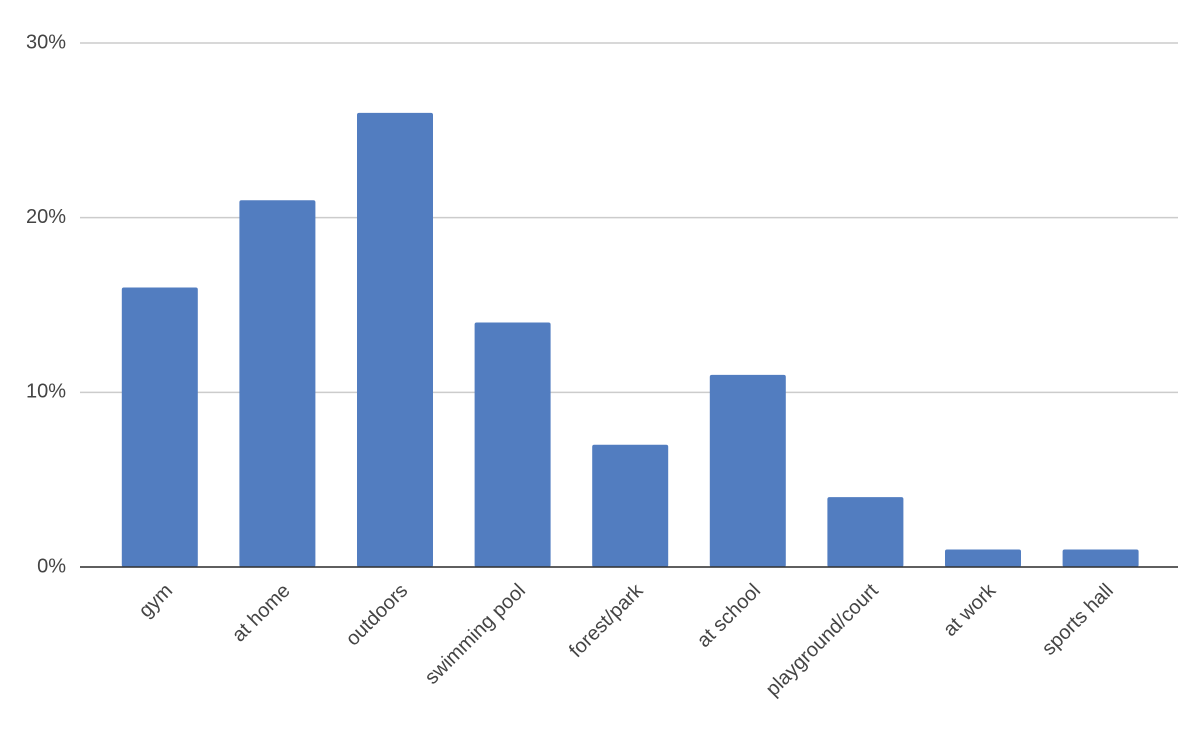 The height and width of the screenshot is (741, 1200). I want to click on y-tick-label: 20%, so click(46, 217).